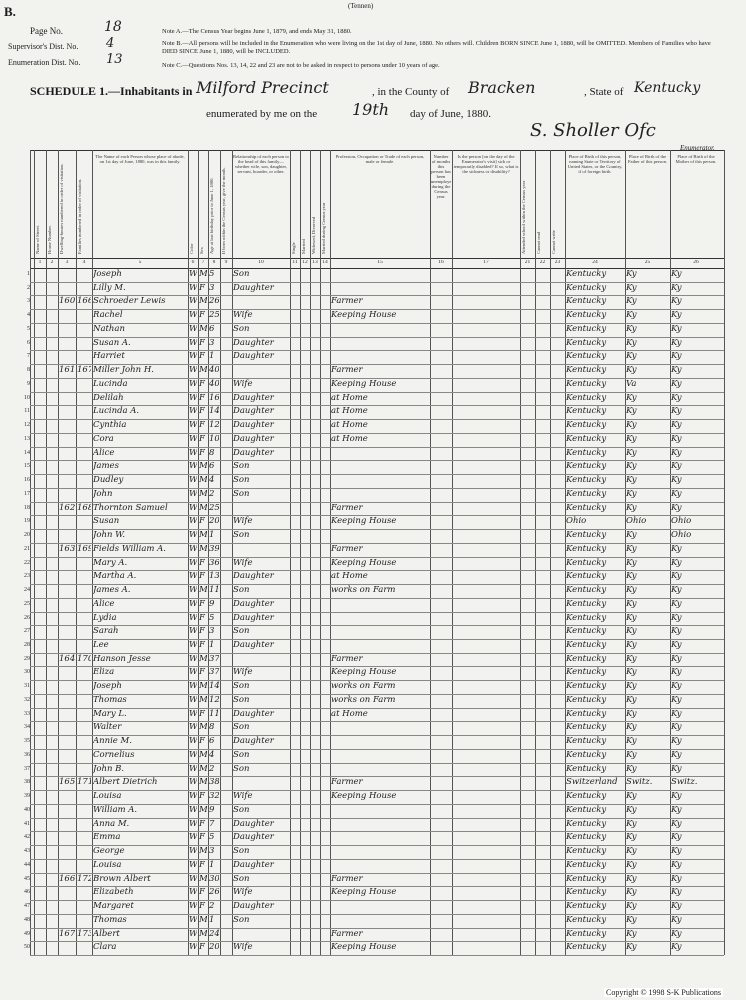  I want to click on entry-relation: Wife, so click(243, 562).